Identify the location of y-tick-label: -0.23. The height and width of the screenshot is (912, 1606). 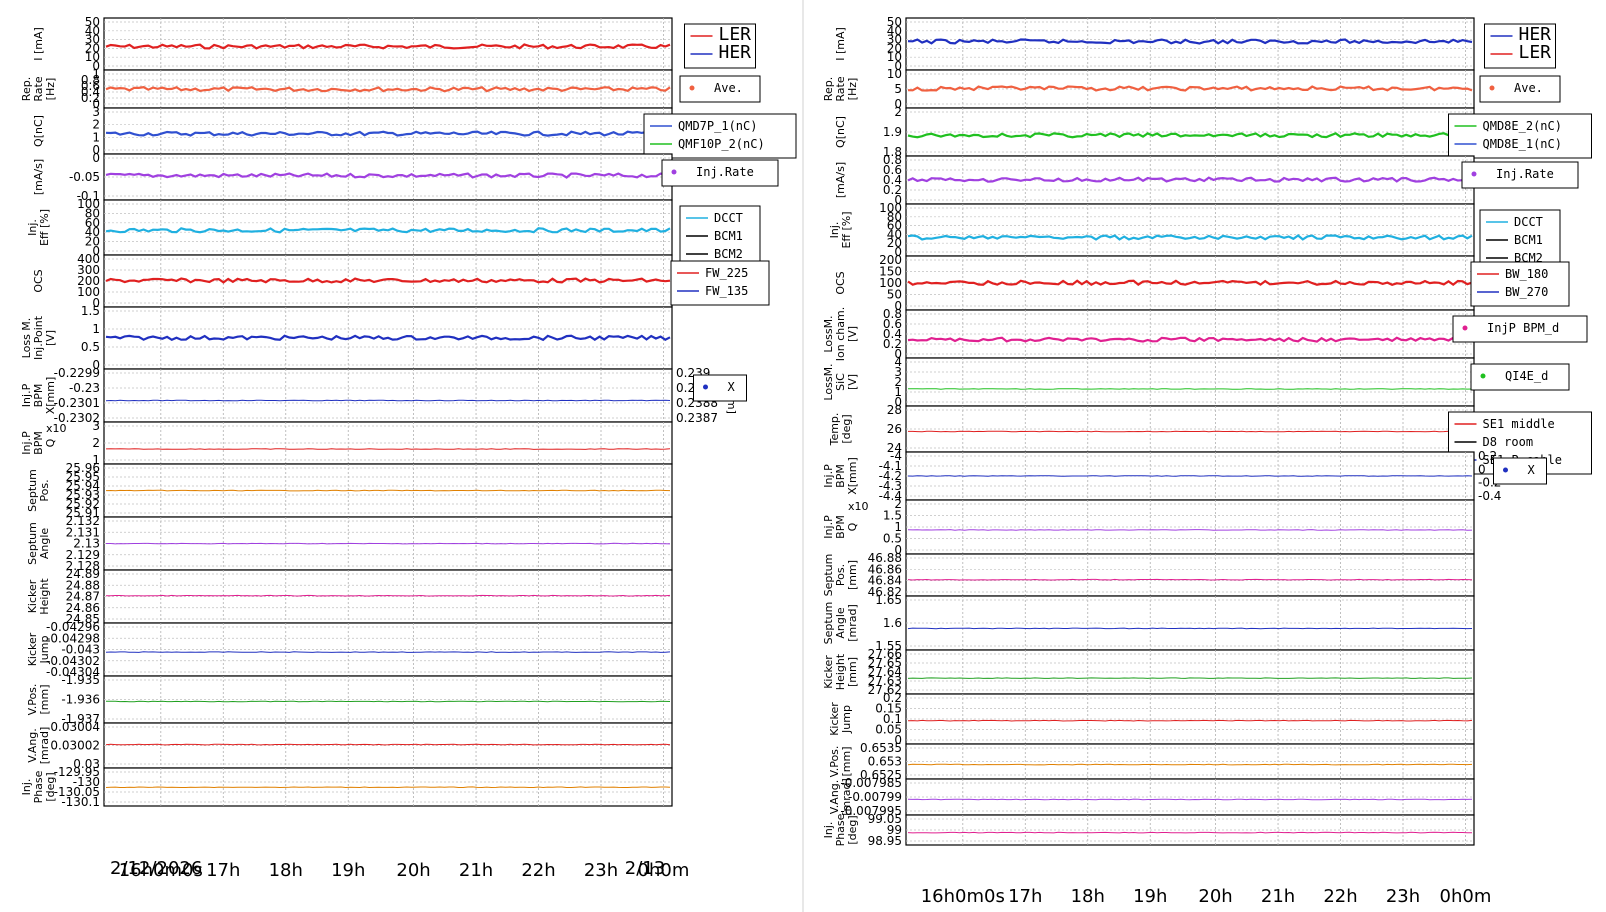
(84, 388).